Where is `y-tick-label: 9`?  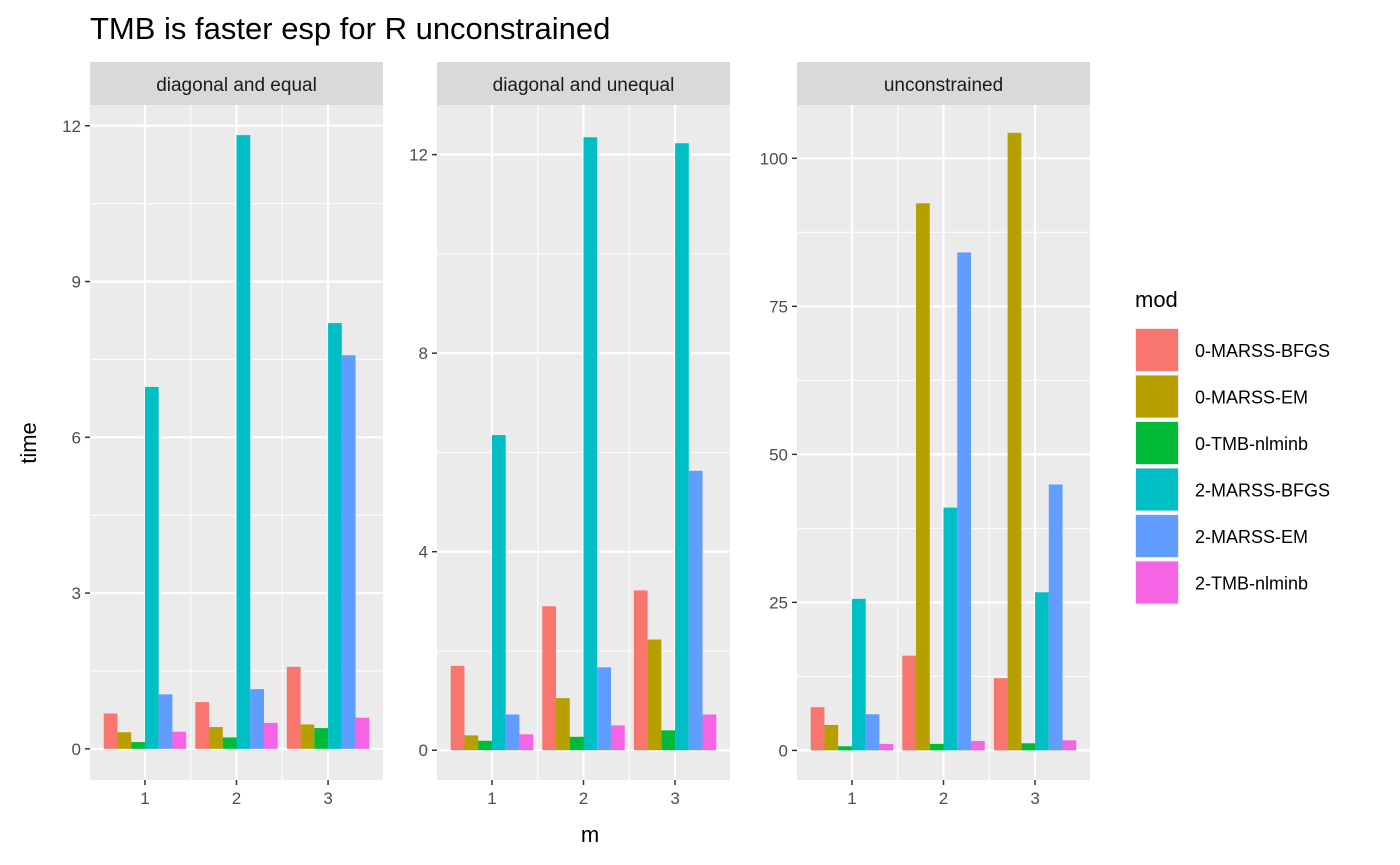
y-tick-label: 9 is located at coordinates (76, 282).